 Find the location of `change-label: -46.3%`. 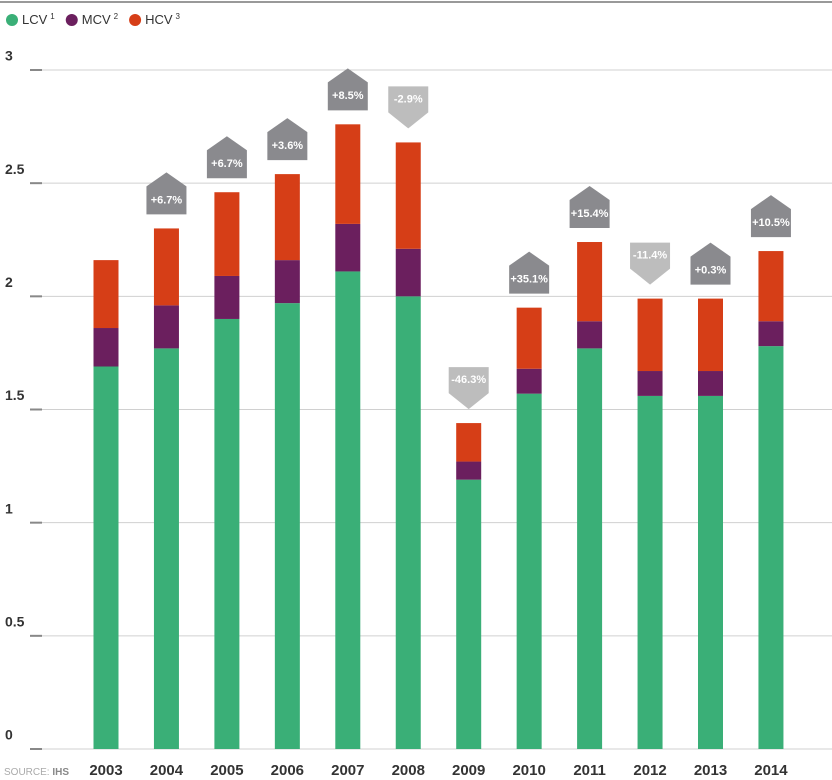

change-label: -46.3% is located at coordinates (468, 380).